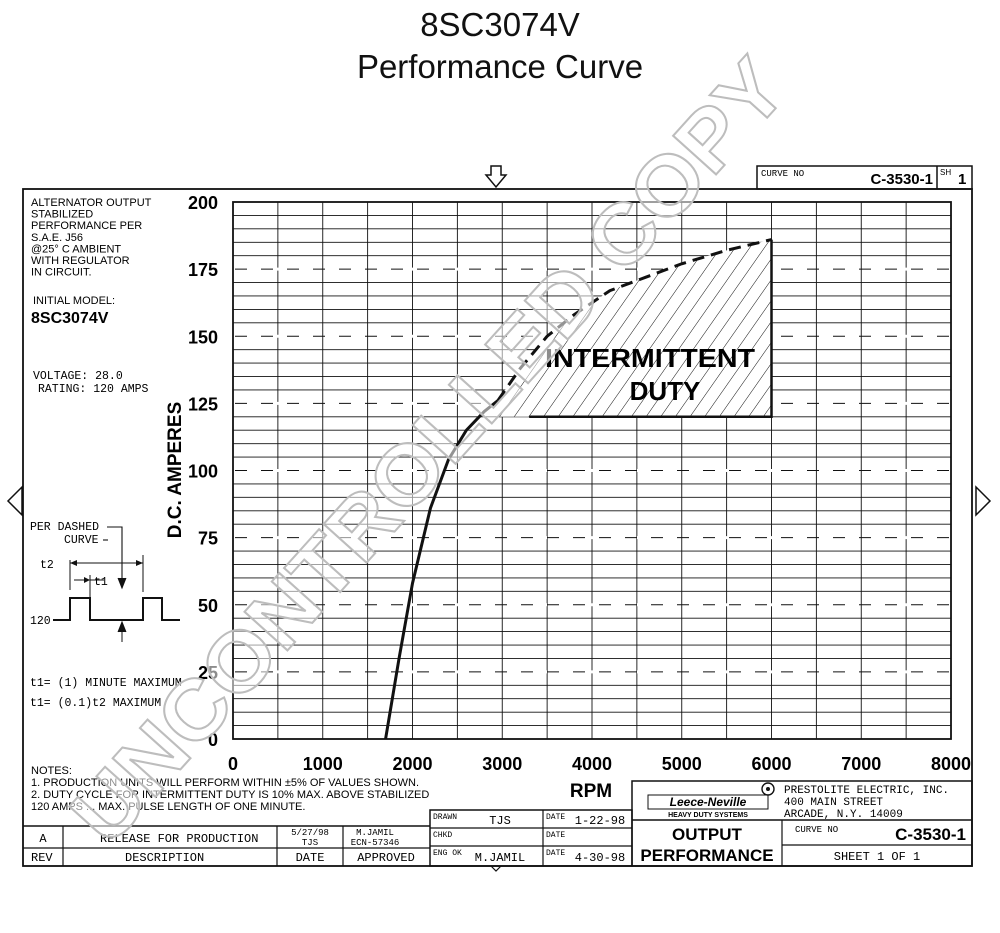 Image resolution: width=1000 pixels, height=933 pixels. Describe the element at coordinates (555, 853) in the screenshot. I see `date-label-3: DATE` at that location.